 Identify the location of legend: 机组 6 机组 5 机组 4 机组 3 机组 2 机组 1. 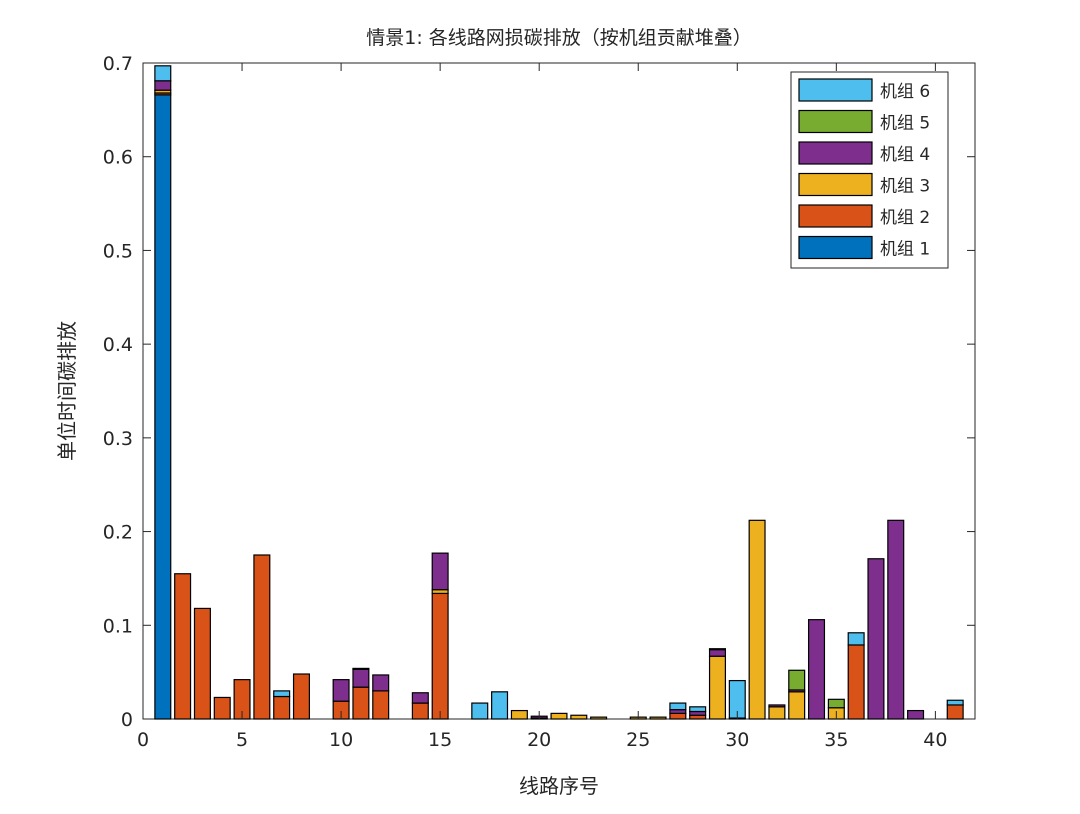
(869, 170).